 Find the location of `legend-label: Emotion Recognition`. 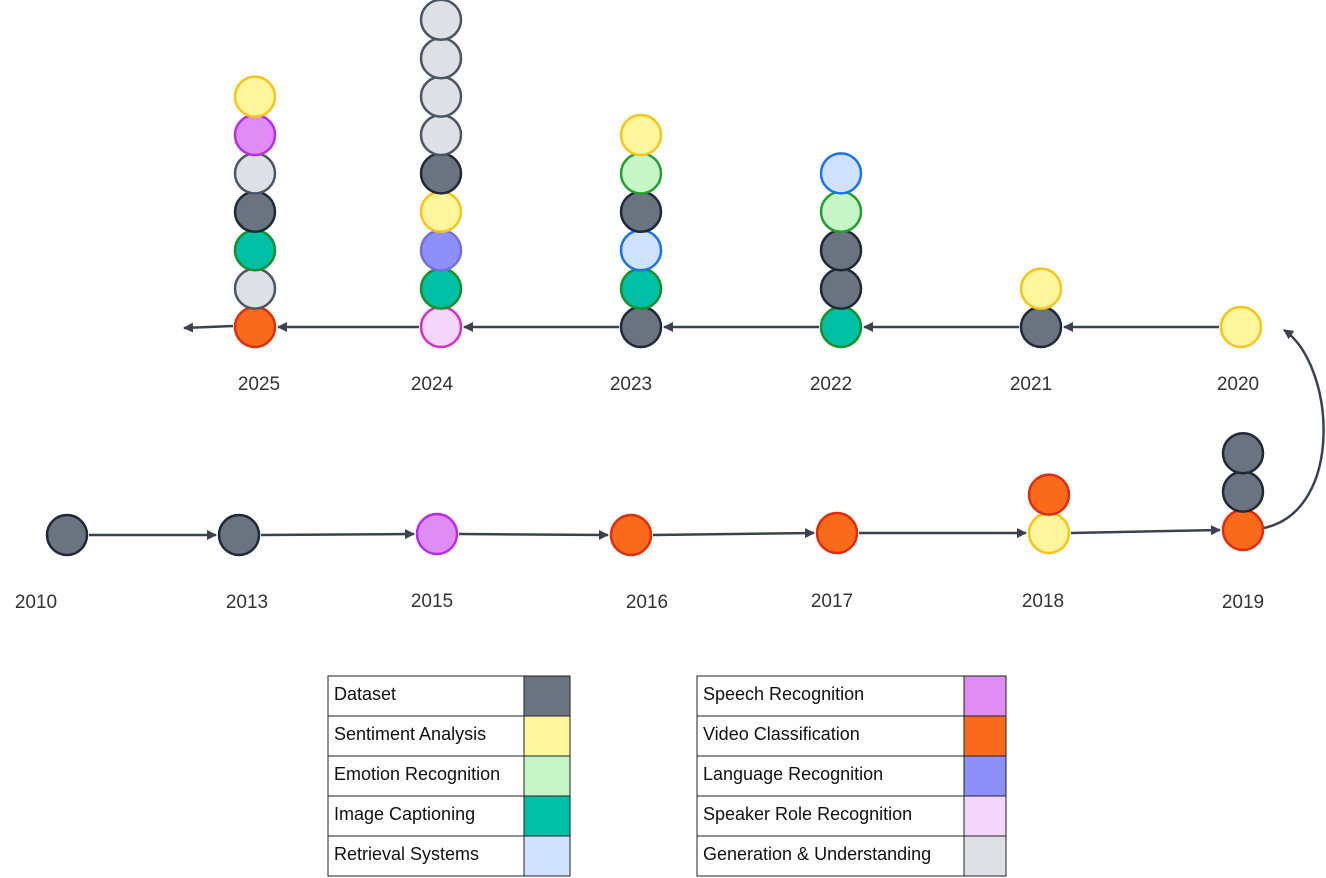

legend-label: Emotion Recognition is located at coordinates (417, 774).